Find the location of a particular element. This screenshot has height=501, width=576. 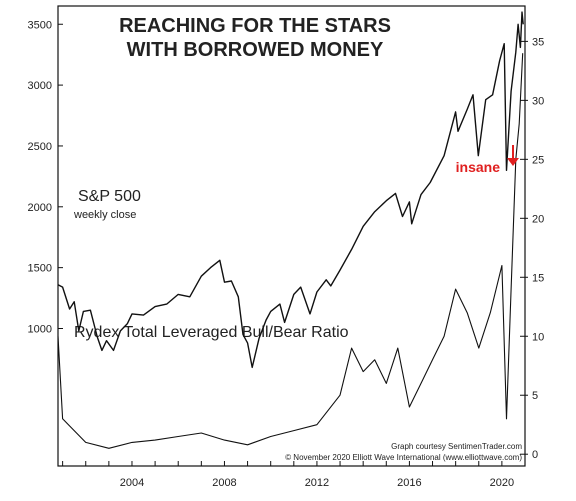

y-right-tick-label: 25 is located at coordinates (538, 160).